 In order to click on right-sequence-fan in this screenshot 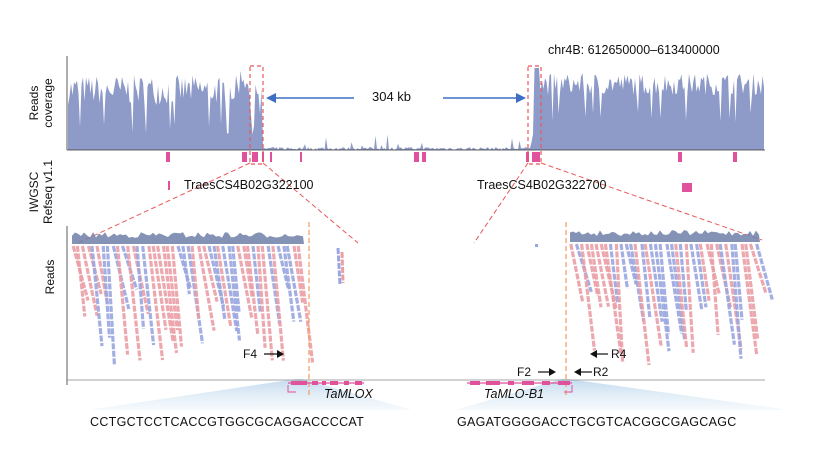, I will do `click(622, 394)`.